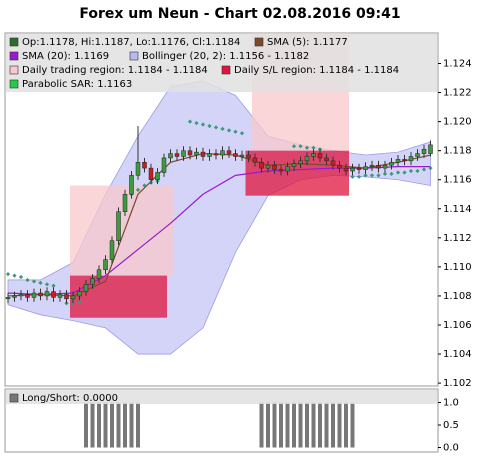 The height and width of the screenshot is (457, 480). I want to click on legend-label: Daily trading region: 1.1184 - 1.1184, so click(115, 70).